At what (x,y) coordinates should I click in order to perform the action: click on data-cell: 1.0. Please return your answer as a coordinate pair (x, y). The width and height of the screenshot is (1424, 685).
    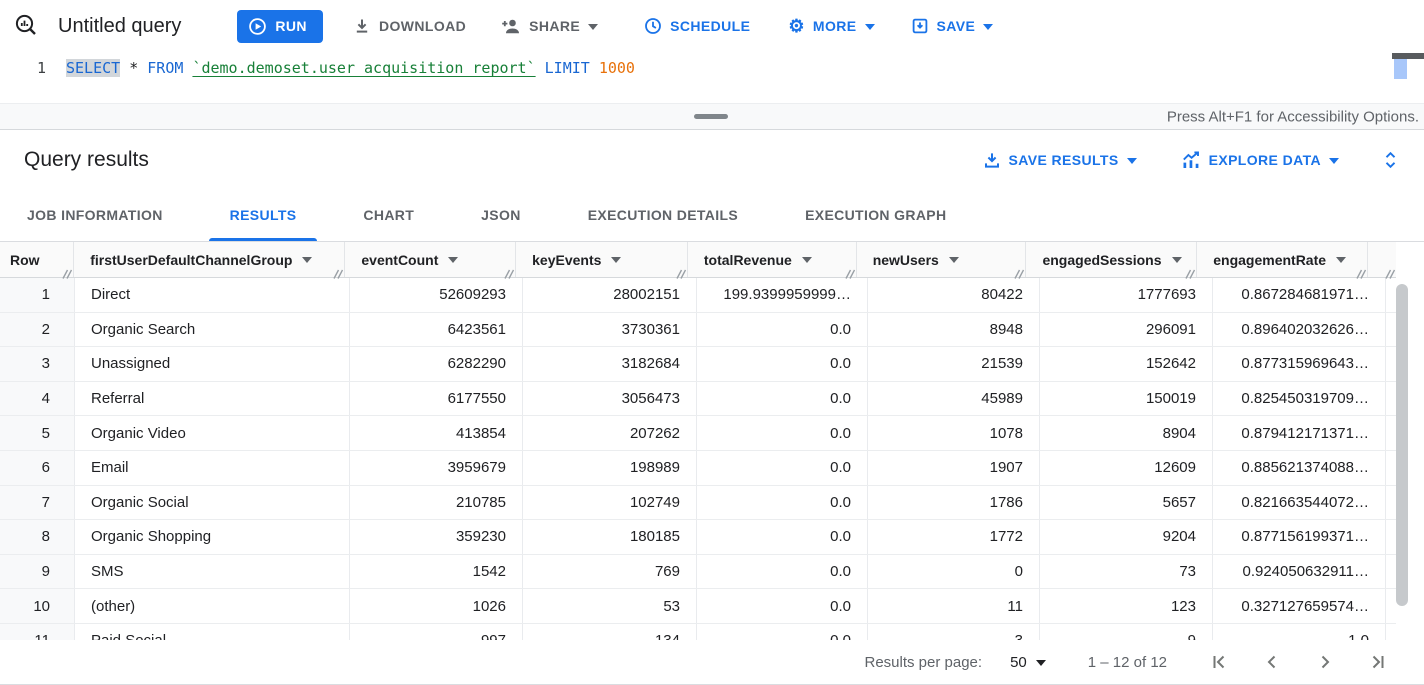
    Looking at the image, I should click on (1299, 631).